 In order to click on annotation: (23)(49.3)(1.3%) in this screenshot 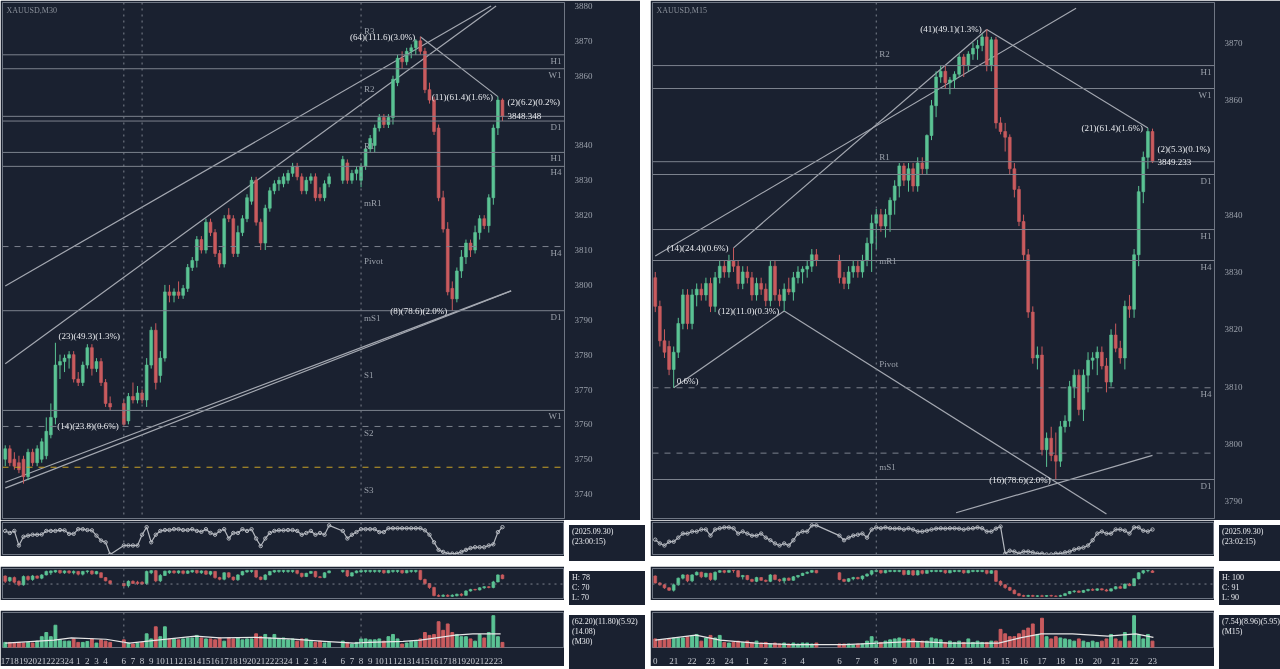, I will do `click(89, 335)`.